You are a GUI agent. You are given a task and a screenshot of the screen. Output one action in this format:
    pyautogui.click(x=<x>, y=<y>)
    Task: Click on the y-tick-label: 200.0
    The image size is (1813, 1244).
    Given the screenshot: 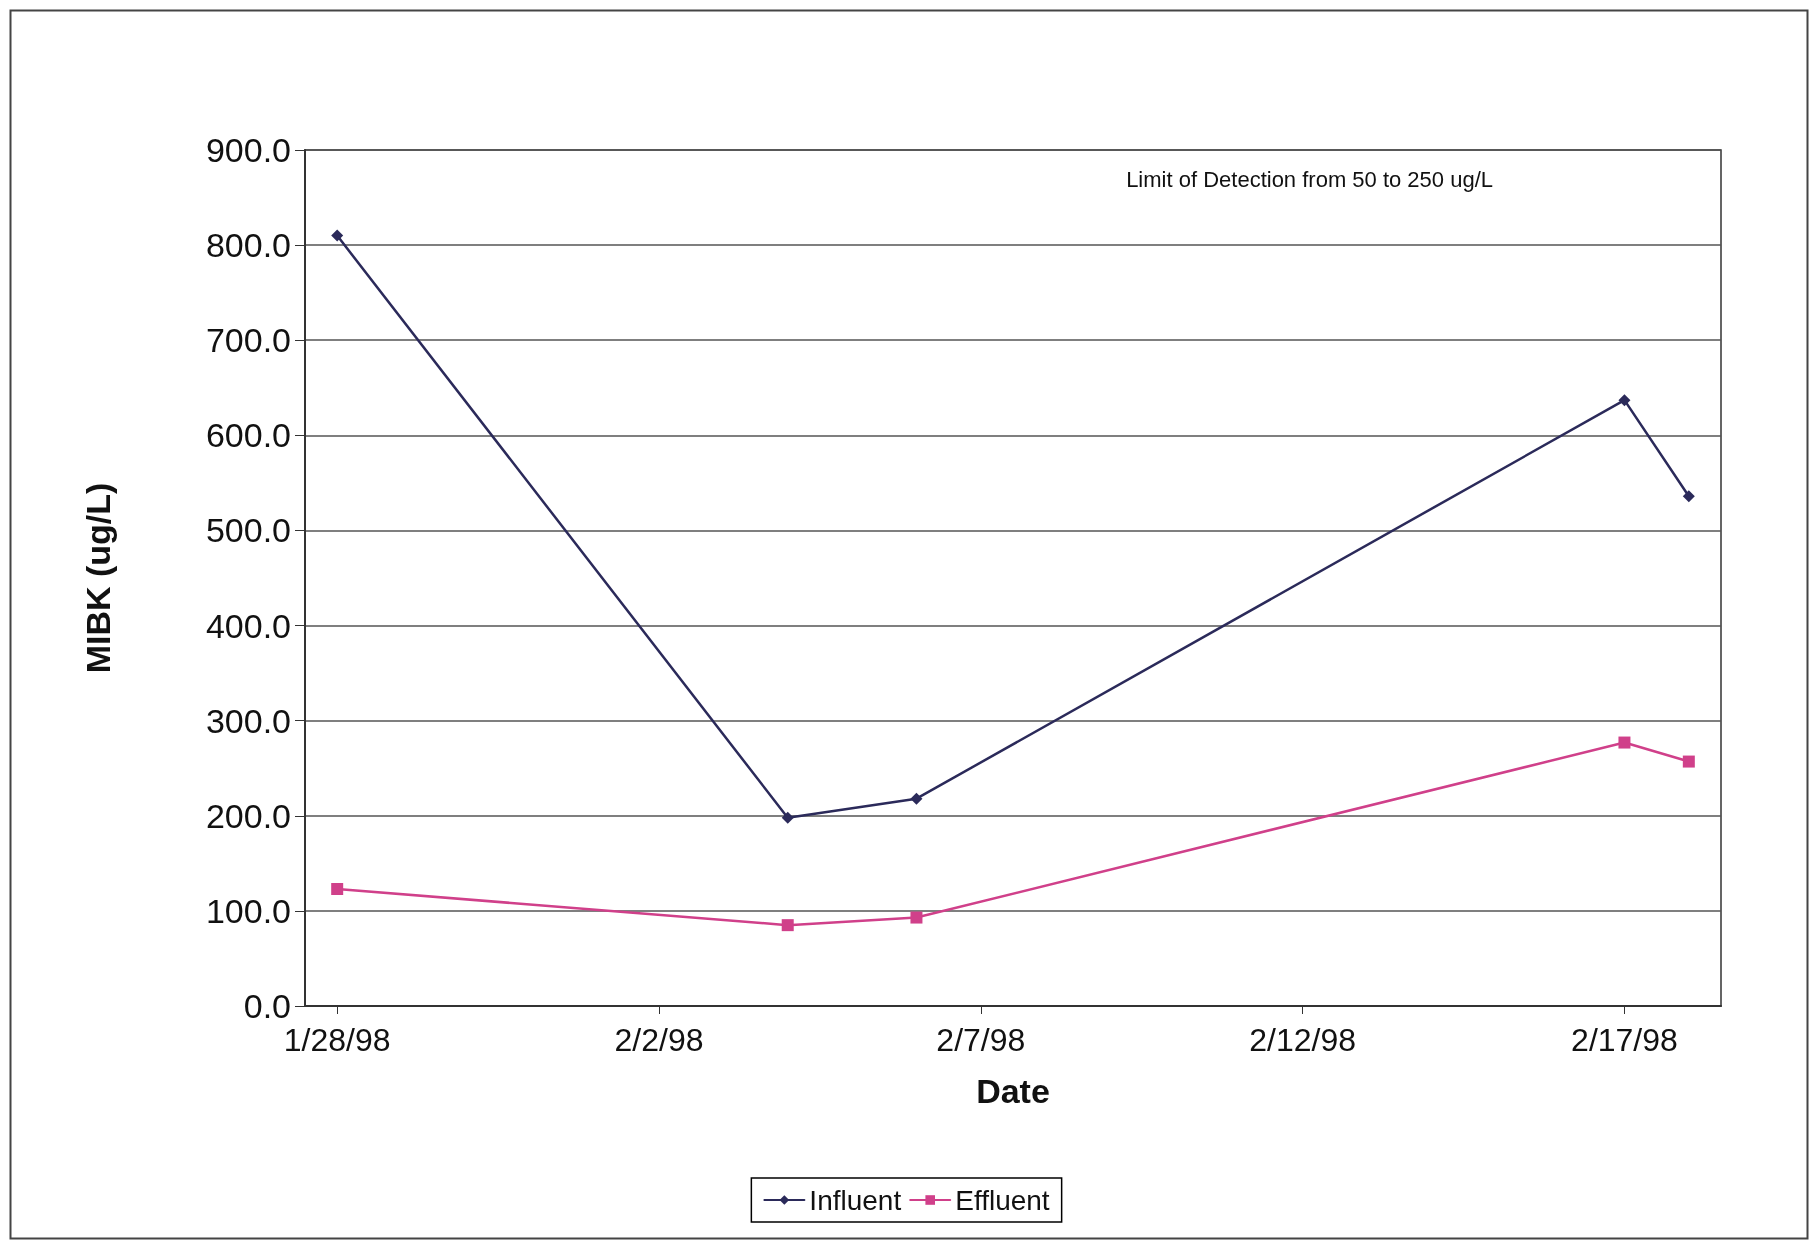 What is the action you would take?
    pyautogui.click(x=248, y=815)
    